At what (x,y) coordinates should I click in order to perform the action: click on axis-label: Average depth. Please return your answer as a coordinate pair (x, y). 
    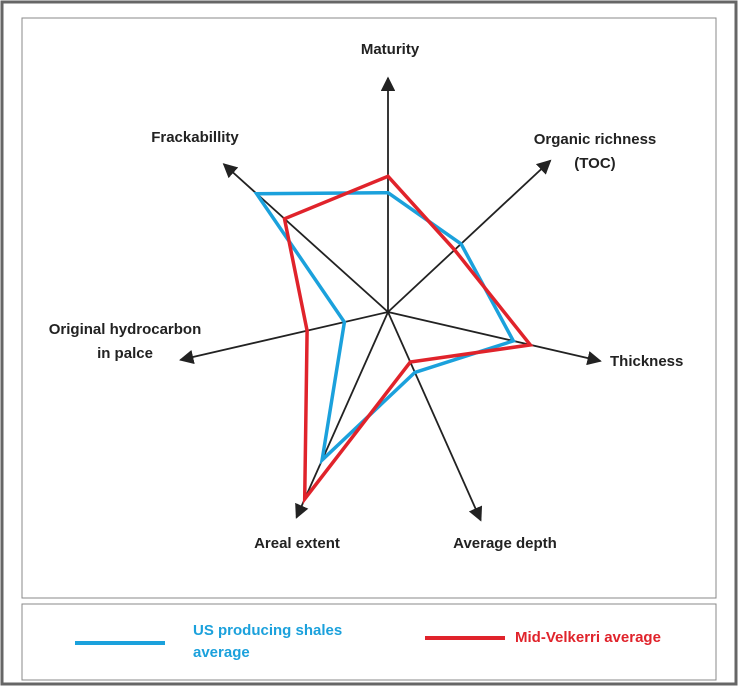
    Looking at the image, I should click on (505, 543).